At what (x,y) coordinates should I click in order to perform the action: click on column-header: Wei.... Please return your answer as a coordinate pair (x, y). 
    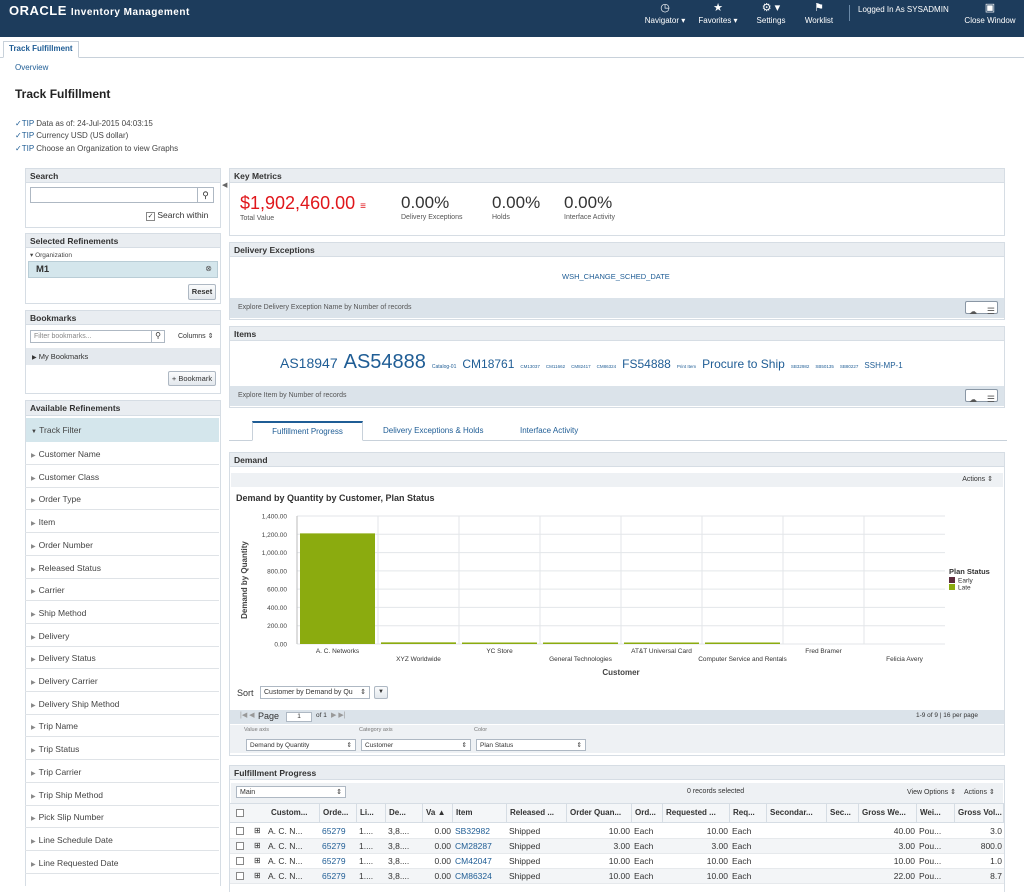
    Looking at the image, I should click on (936, 813).